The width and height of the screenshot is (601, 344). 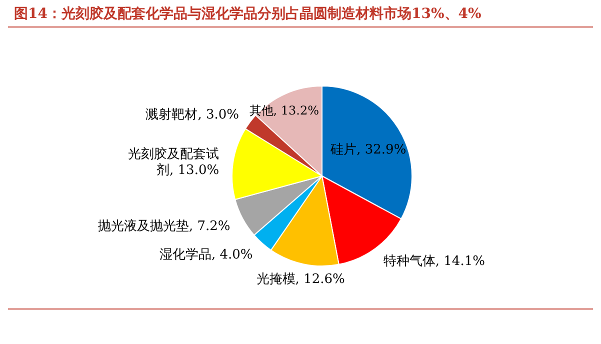 What do you see at coordinates (434, 261) in the screenshot?
I see `slice-label: 特种气体, 14.1%` at bounding box center [434, 261].